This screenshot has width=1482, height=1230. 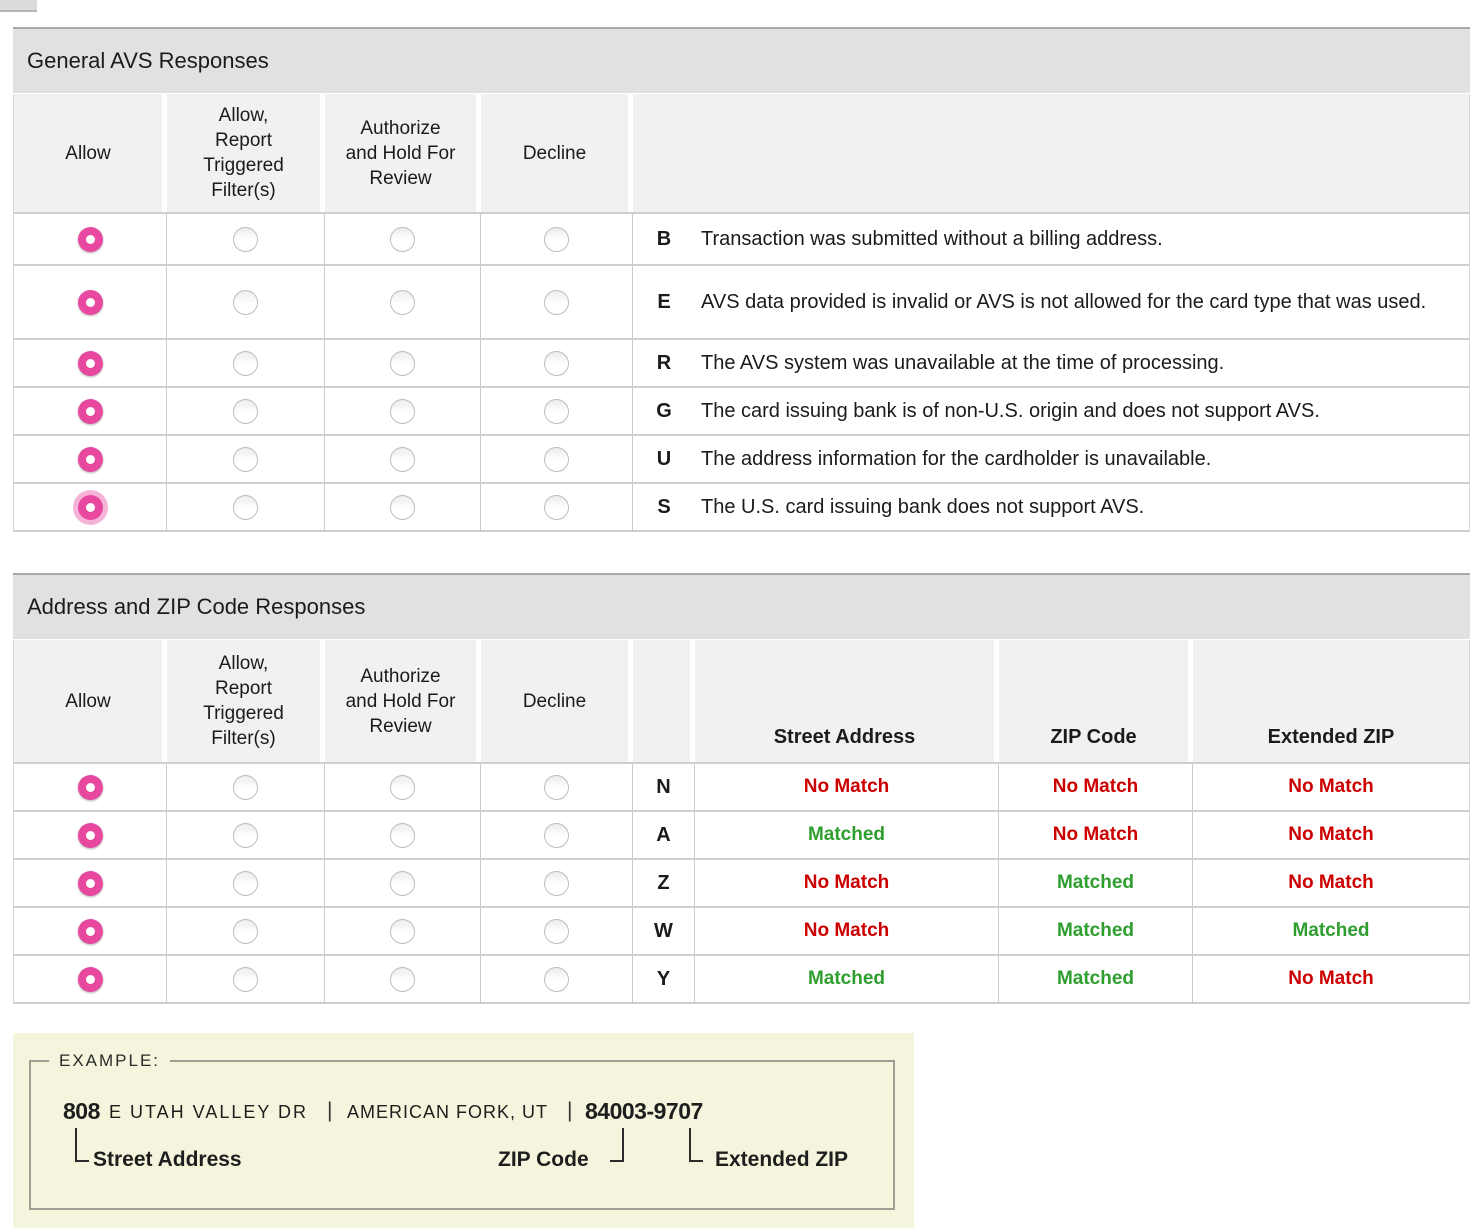 What do you see at coordinates (556, 835) in the screenshot?
I see `radio-decline-A` at bounding box center [556, 835].